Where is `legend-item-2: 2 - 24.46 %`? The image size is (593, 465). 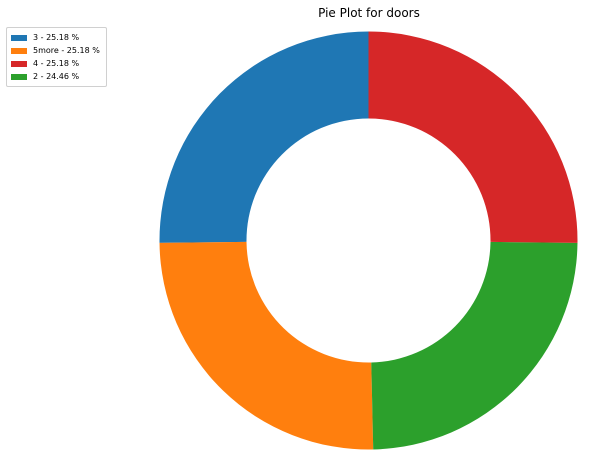 legend-item-2: 2 - 24.46 % is located at coordinates (55, 76).